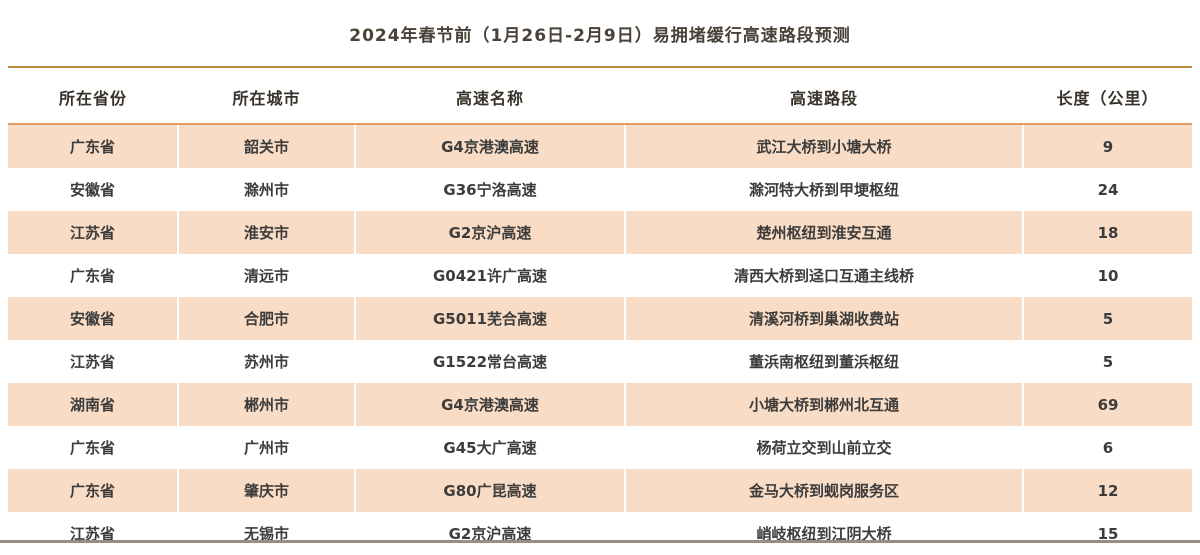 This screenshot has width=1200, height=555. I want to click on column-header-length-km: 长度（公里）, so click(1107, 98).